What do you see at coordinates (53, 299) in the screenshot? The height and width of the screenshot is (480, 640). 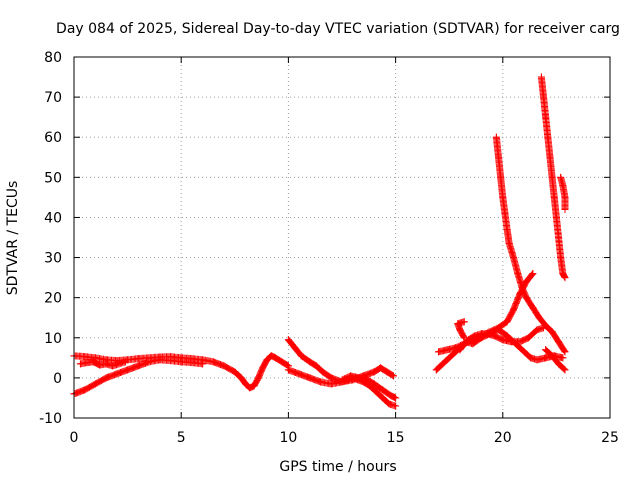 I see `y-tick-label: 20` at bounding box center [53, 299].